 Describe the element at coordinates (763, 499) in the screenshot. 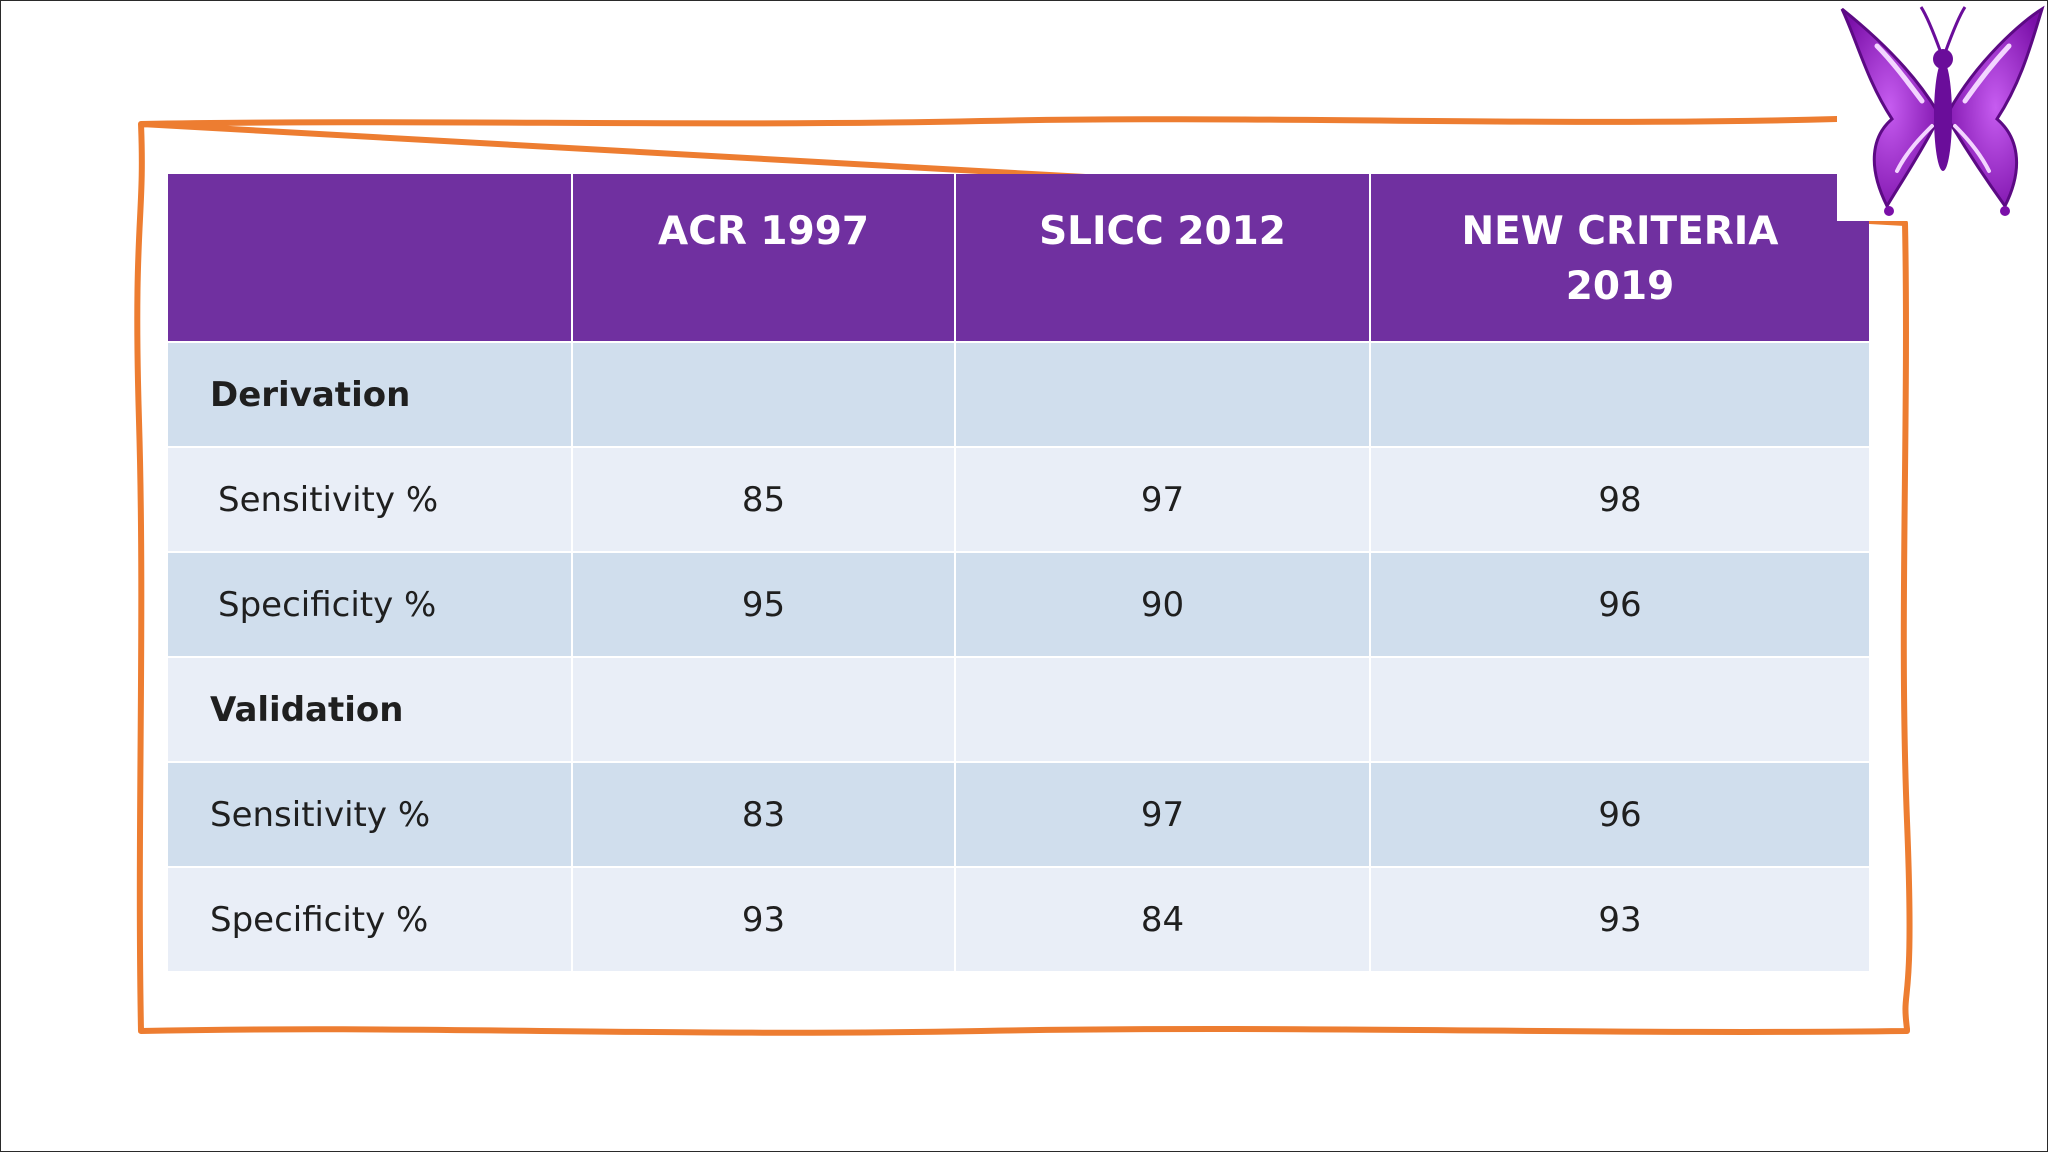

I see `table-cell: 85` at that location.